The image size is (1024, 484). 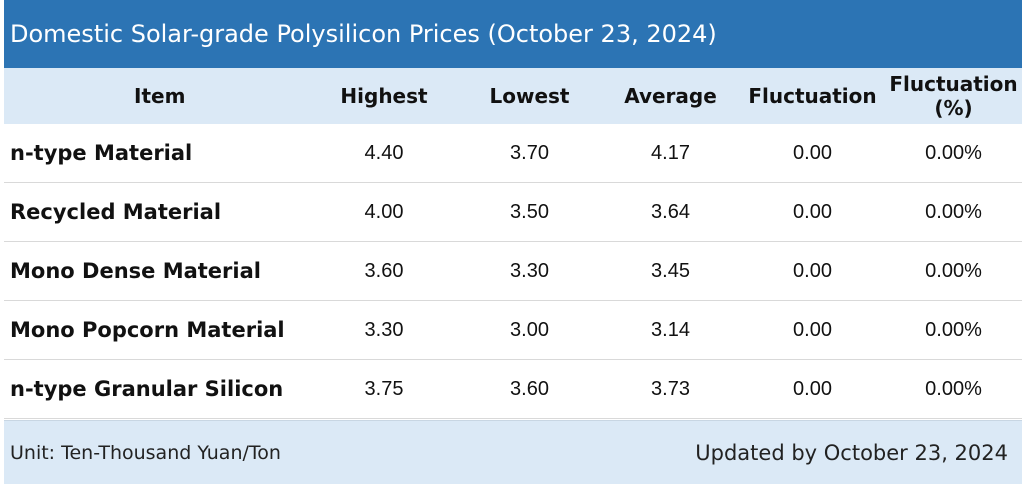 I want to click on row-item: Mono Popcorn Material, so click(x=147, y=330).